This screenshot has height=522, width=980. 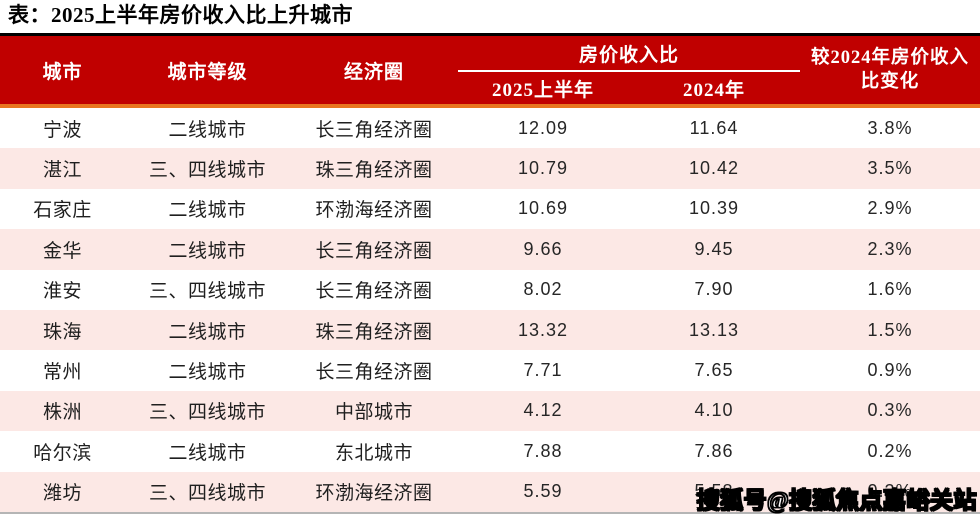 What do you see at coordinates (890, 82) in the screenshot?
I see `header-change-line2: 比变化` at bounding box center [890, 82].